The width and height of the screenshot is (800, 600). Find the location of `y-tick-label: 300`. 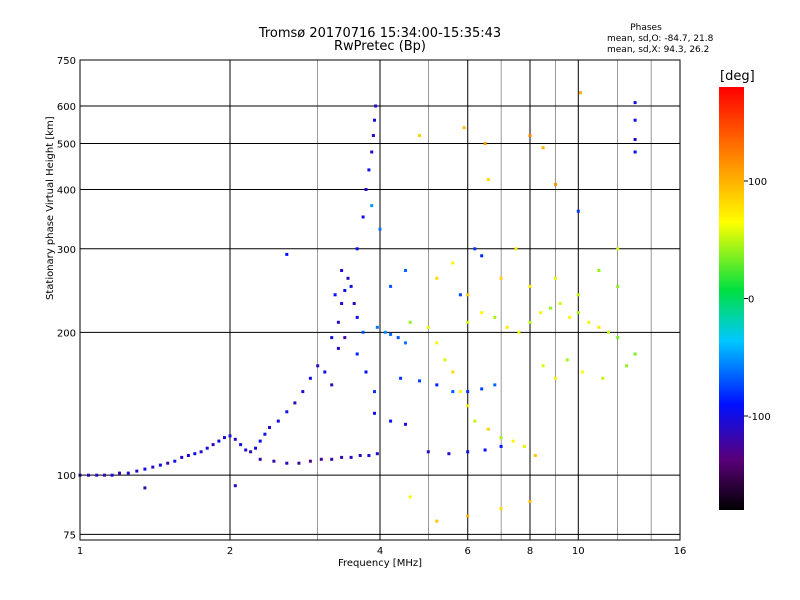

y-tick-label: 300 is located at coordinates (66, 250).